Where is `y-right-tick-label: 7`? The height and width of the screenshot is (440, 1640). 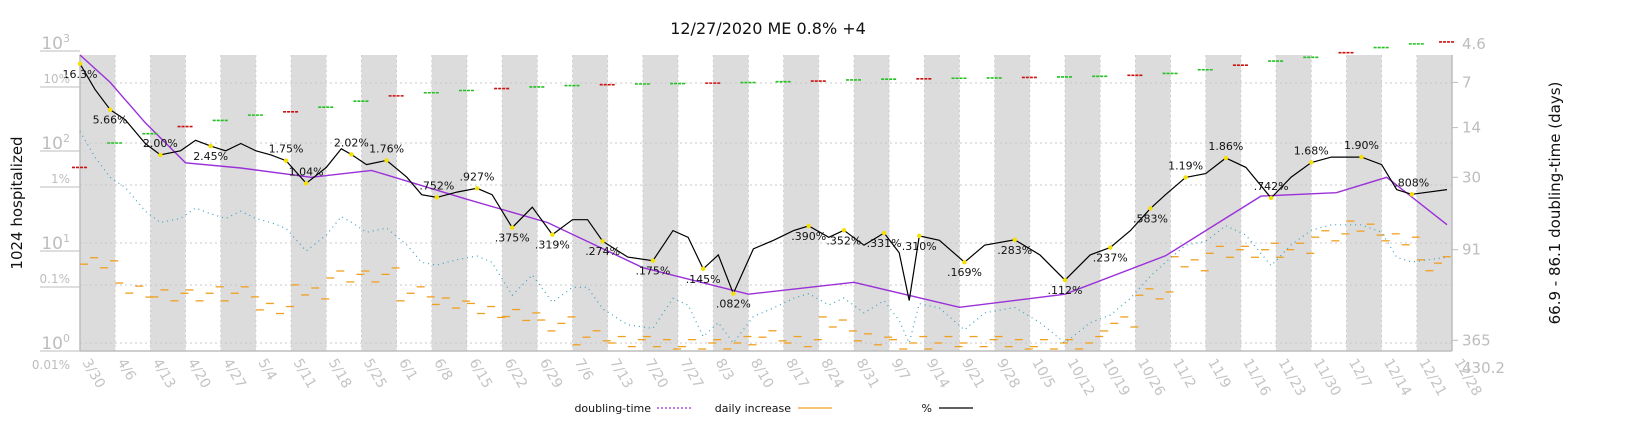 y-right-tick-label: 7 is located at coordinates (1467, 82).